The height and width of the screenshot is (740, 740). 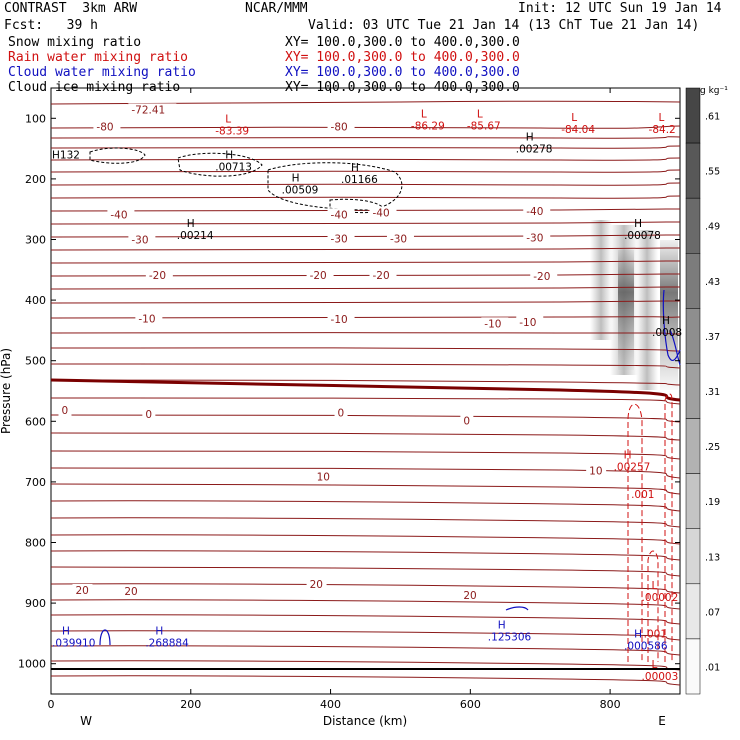 What do you see at coordinates (233, 168) in the screenshot?
I see `extremum-value: .00713` at bounding box center [233, 168].